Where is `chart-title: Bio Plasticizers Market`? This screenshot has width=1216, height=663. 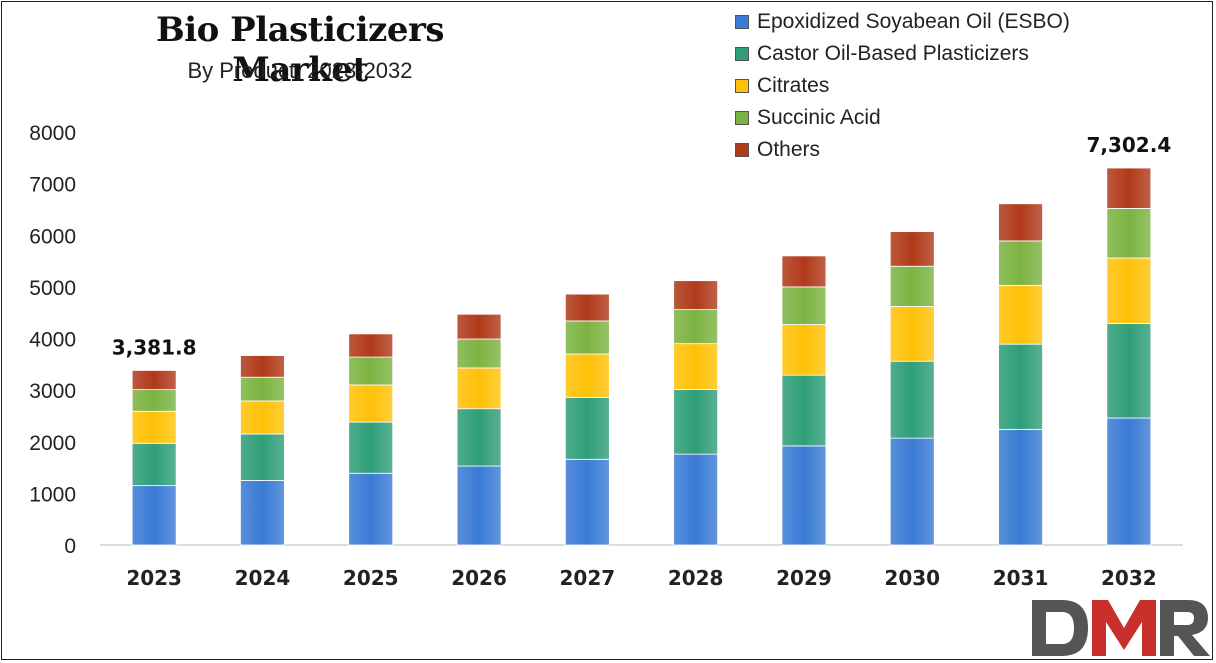
chart-title: Bio Plasticizers Market is located at coordinates (300, 50).